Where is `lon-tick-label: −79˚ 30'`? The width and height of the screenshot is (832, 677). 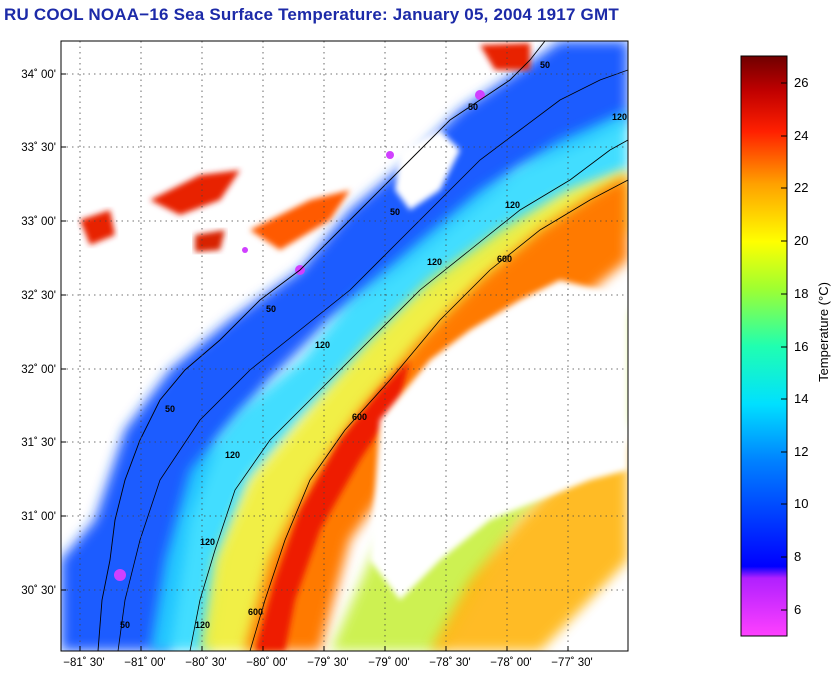 lon-tick-label: −79˚ 30' is located at coordinates (328, 663).